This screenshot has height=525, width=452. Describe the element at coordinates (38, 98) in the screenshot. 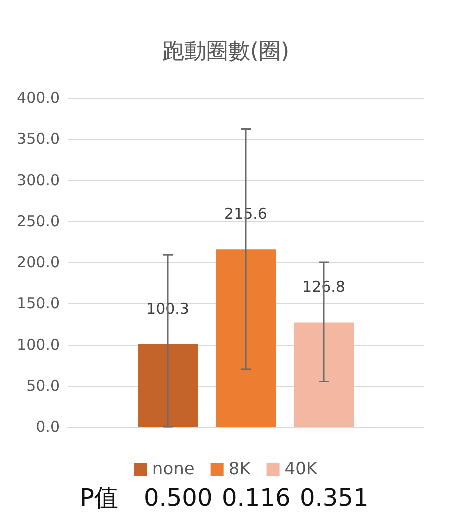

I see `y-tick-label: 400.0` at that location.